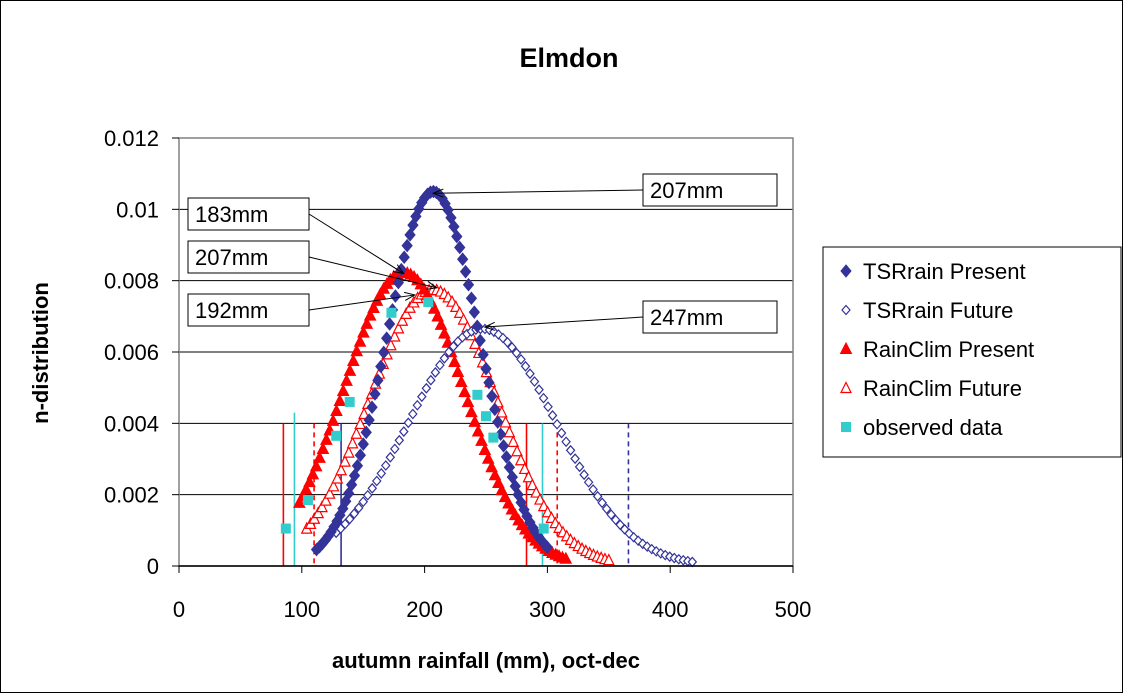  I want to click on callout-label: 192mm, so click(231, 310).